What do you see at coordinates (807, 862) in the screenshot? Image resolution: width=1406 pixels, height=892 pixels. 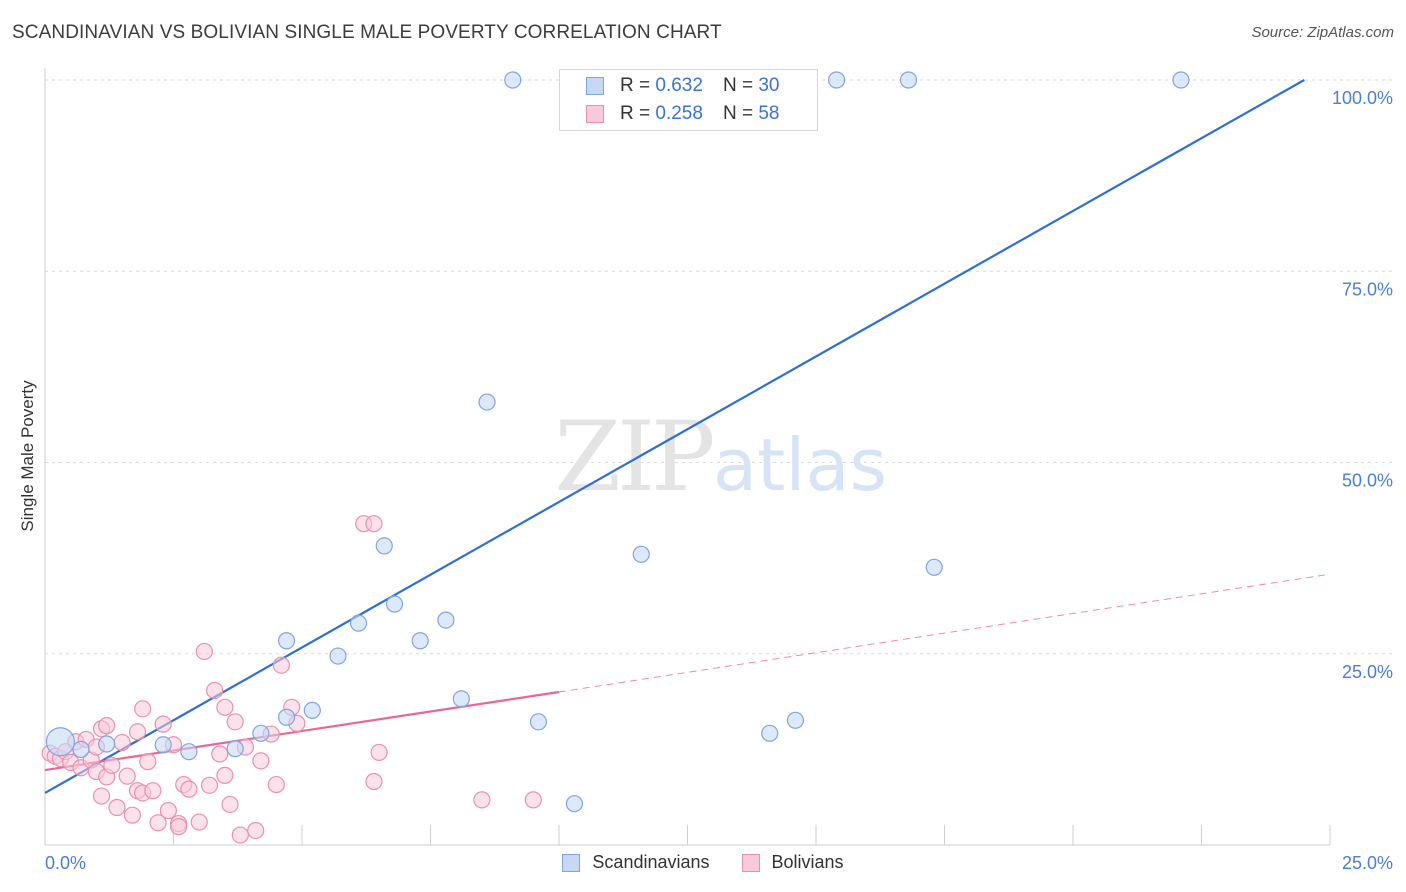 I see `legend-label: Bolivians` at bounding box center [807, 862].